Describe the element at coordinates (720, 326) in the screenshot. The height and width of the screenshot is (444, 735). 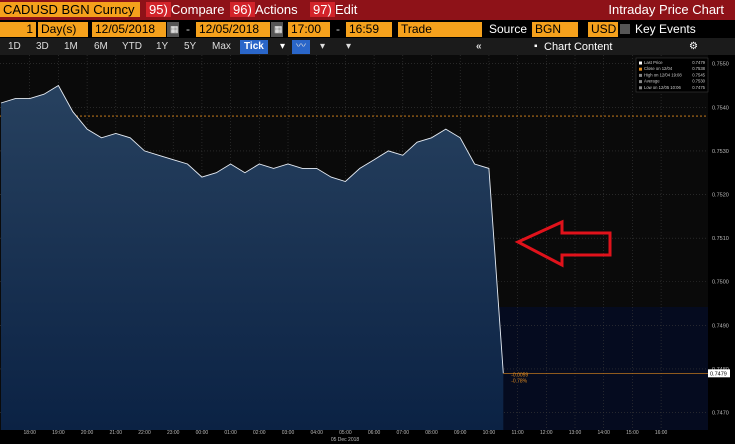
I see `y-tick-label: 0.7490` at that location.